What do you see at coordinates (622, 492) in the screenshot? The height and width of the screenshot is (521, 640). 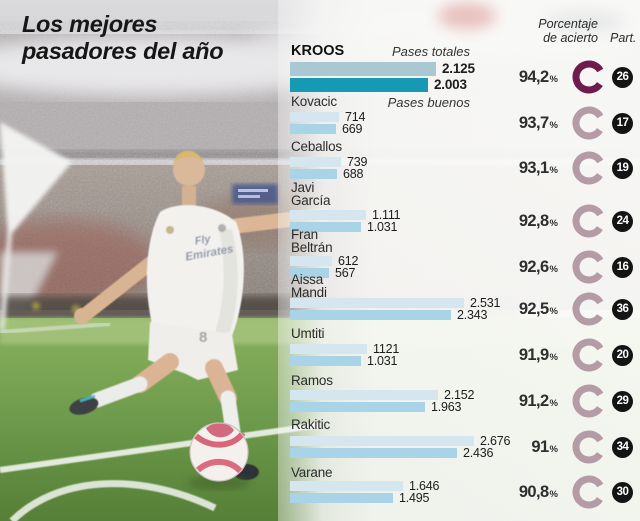 I see `participation-badge: 30` at bounding box center [622, 492].